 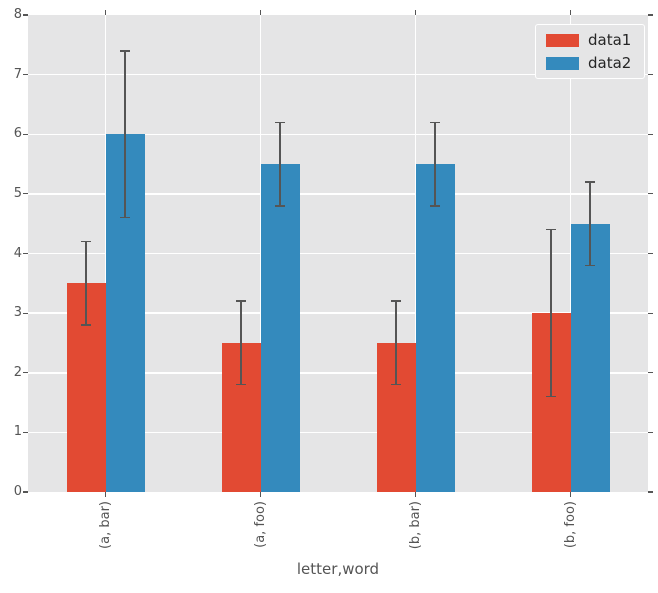 What do you see at coordinates (17, 313) in the screenshot?
I see `y-tick-label: 3` at bounding box center [17, 313].